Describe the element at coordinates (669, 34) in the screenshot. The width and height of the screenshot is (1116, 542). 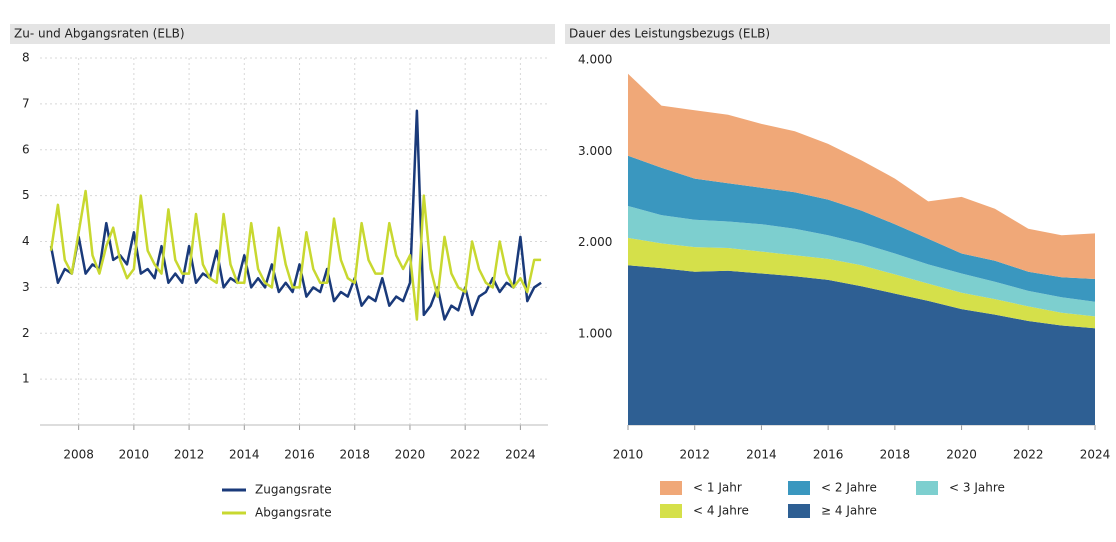
I see `chart-title: Dauer des Leistungsbezugs (ELB)` at that location.